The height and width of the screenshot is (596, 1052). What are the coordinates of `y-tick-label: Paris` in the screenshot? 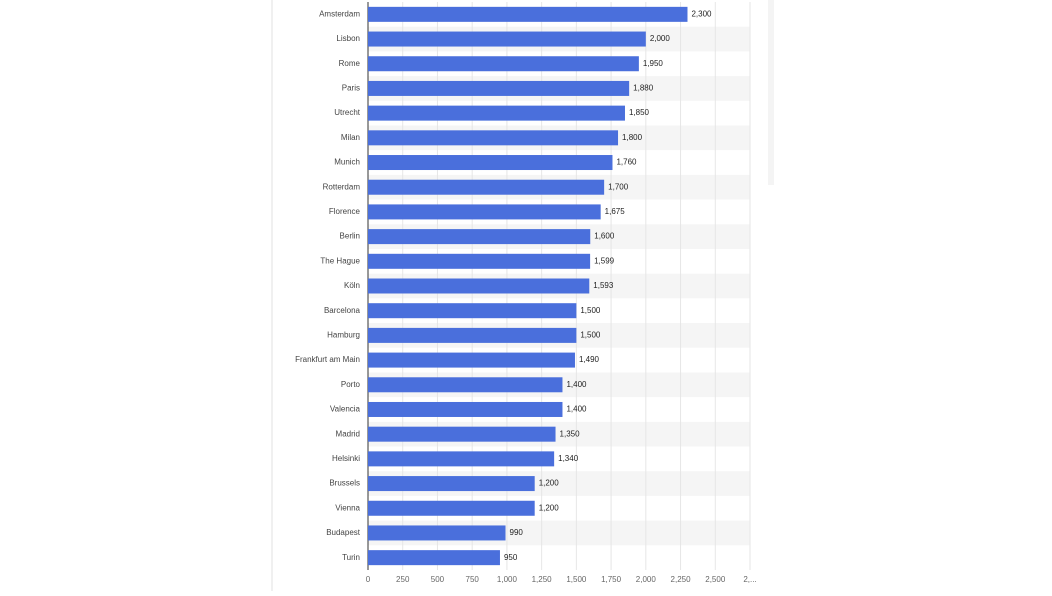 It's located at (351, 88).